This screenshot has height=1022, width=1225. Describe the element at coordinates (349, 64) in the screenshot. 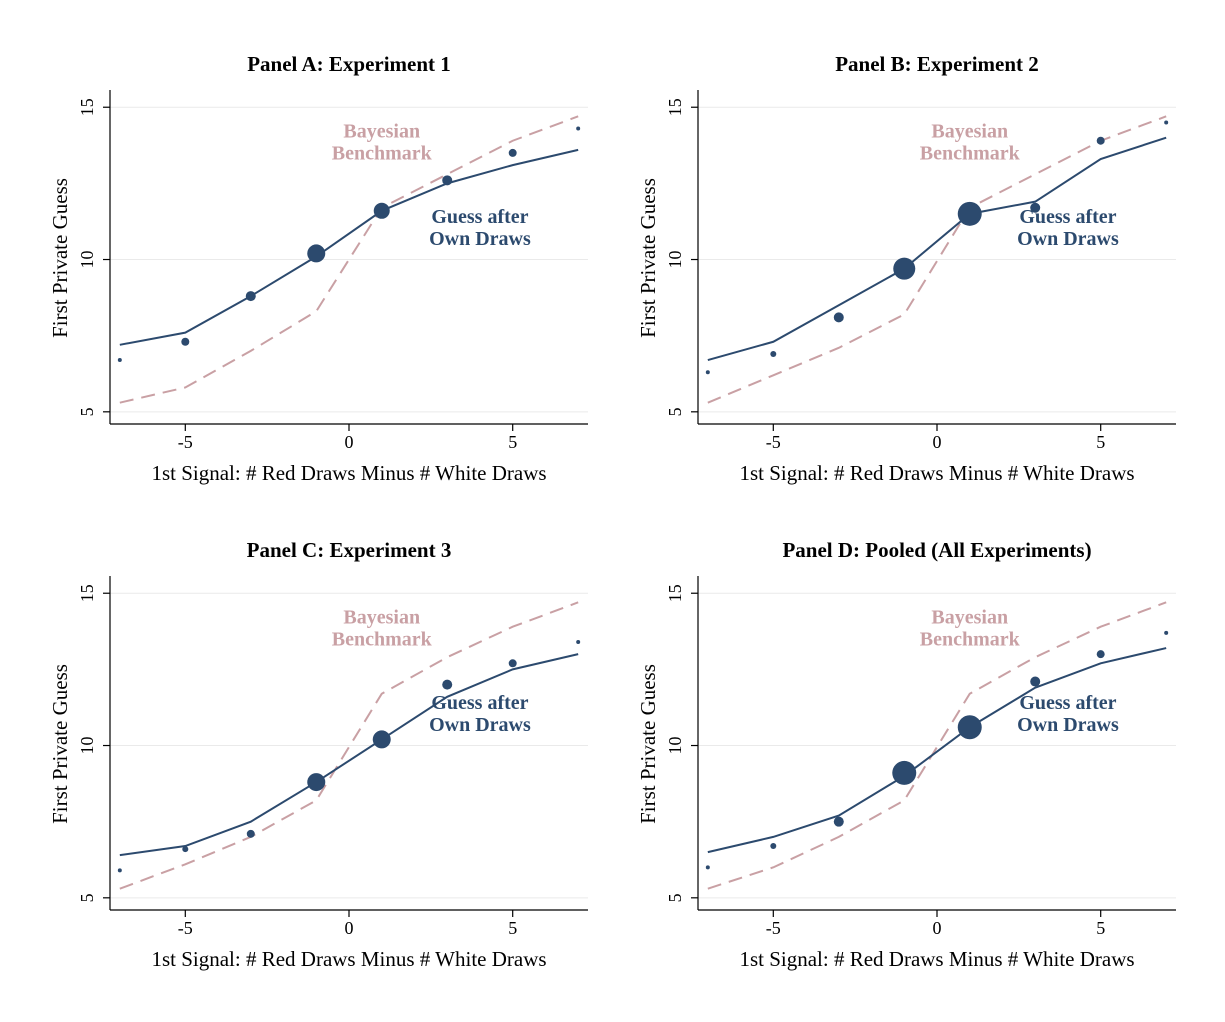

I see `panel-title: Panel A: Experiment 1` at that location.